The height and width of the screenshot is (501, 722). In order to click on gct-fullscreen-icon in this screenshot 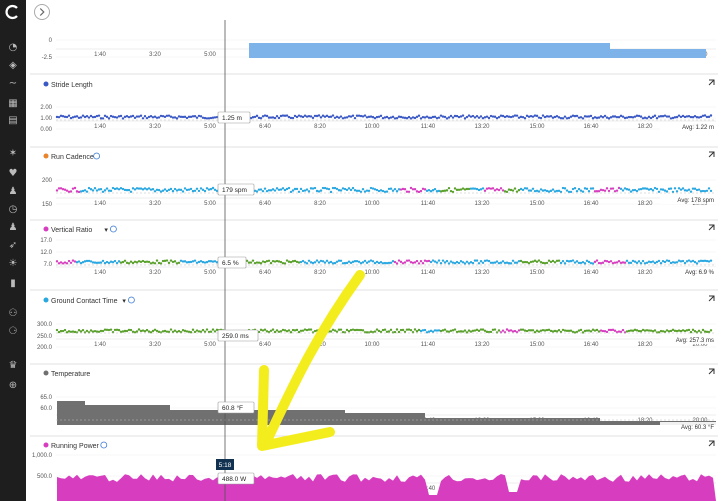, I will do `click(711, 298)`.